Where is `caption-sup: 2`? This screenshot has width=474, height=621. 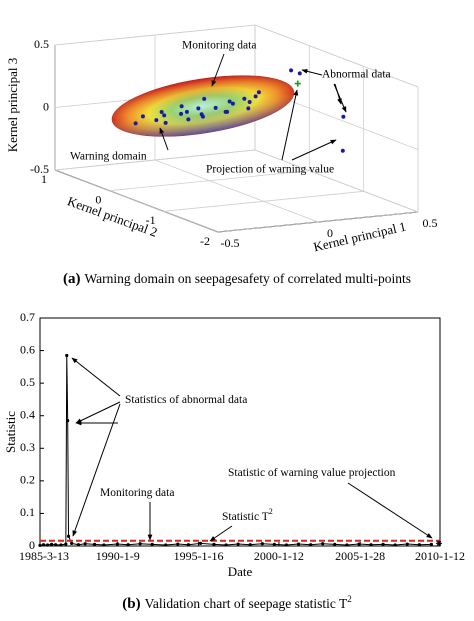
caption-sup: 2 is located at coordinates (349, 599).